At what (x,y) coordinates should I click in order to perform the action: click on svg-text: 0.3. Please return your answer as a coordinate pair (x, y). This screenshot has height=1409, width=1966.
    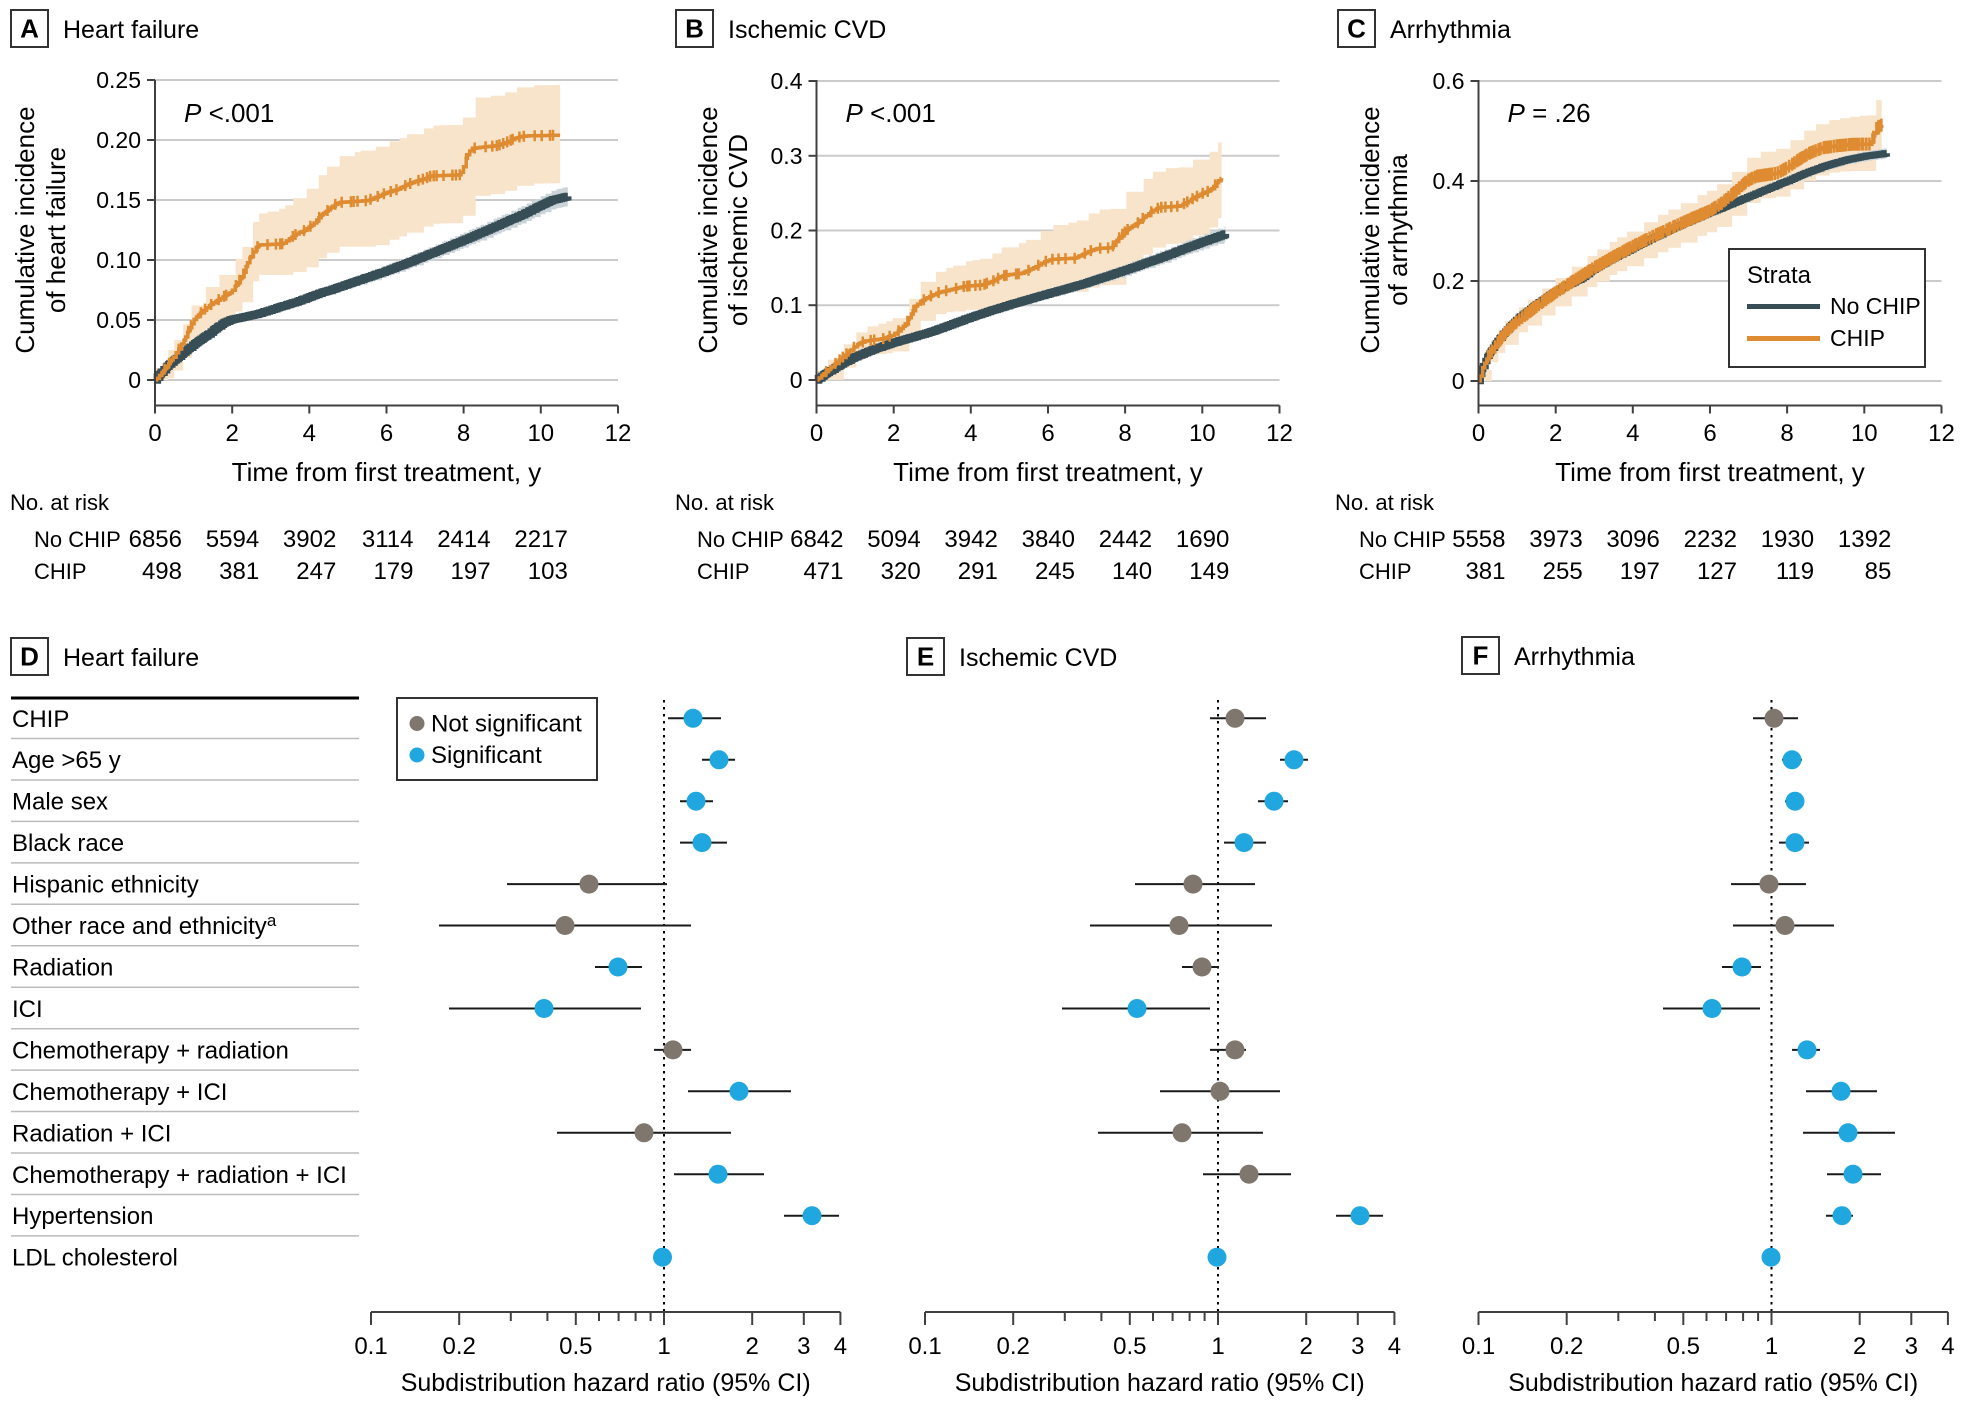
    Looking at the image, I should click on (787, 156).